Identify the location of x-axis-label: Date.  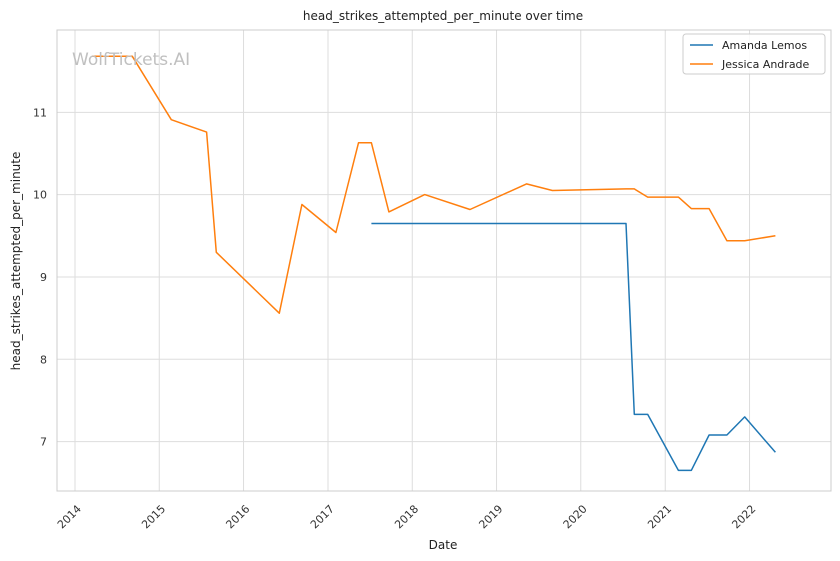
(443, 545).